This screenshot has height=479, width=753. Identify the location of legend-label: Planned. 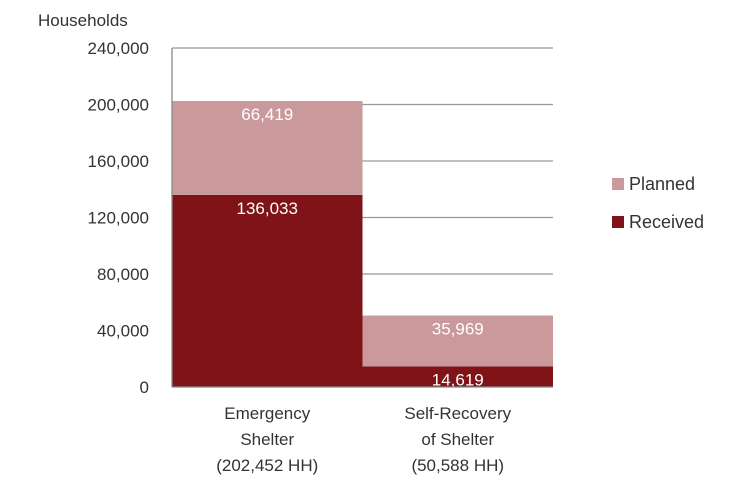
(662, 184).